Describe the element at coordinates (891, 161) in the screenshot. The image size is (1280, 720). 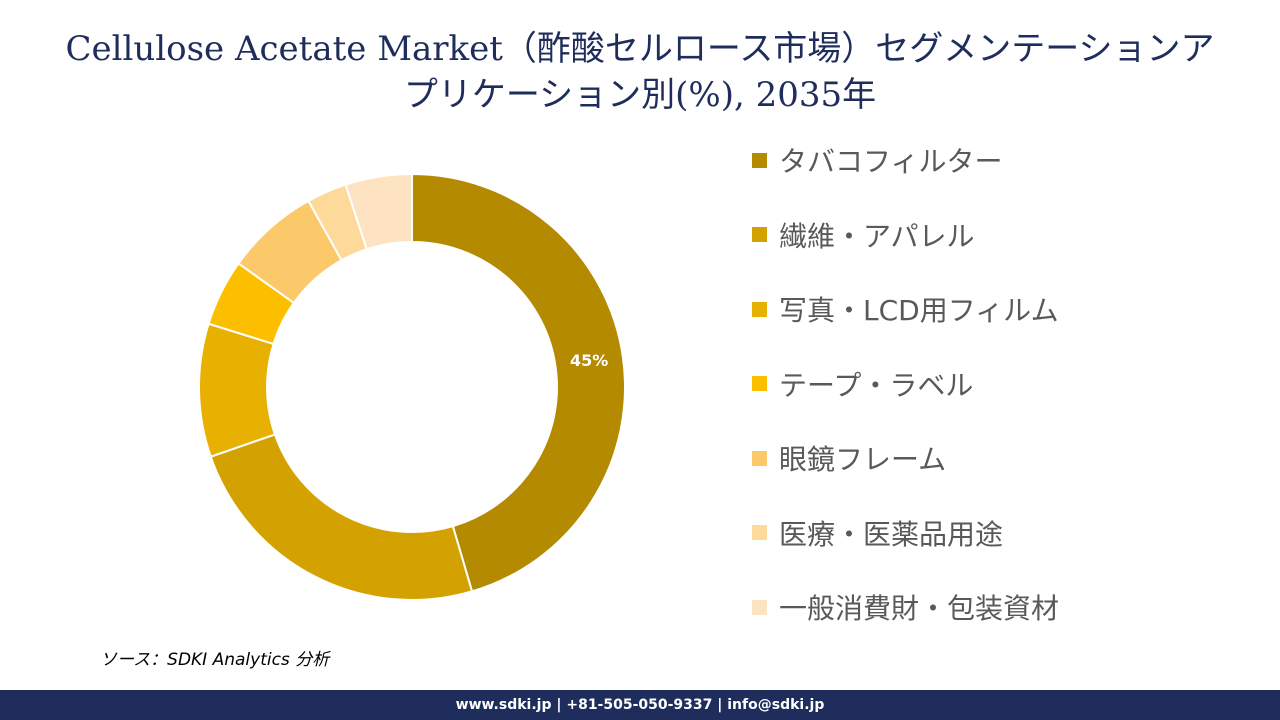
I see `legend-label: タバコフィルター` at that location.